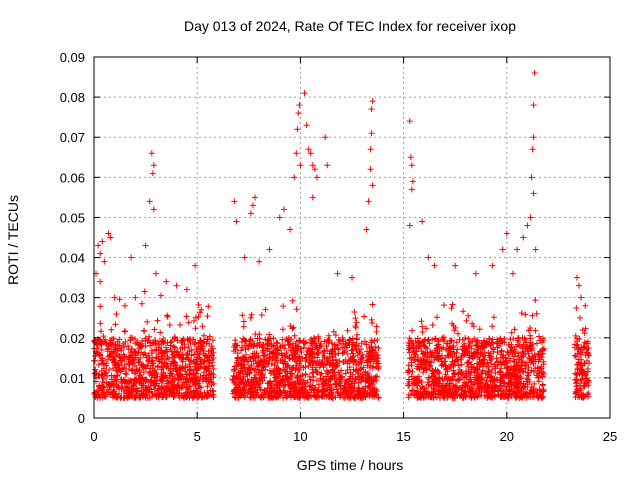 The image size is (640, 480). What do you see at coordinates (507, 436) in the screenshot?
I see `x-tick-label: 20` at bounding box center [507, 436].